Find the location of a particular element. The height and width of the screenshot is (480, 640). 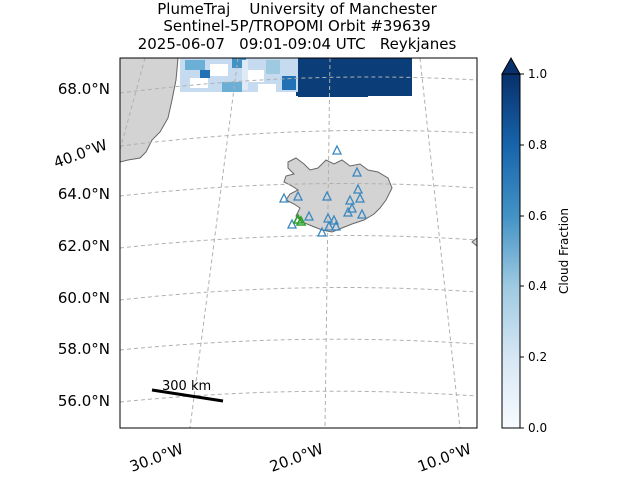

lat-label-58: 58.0°N is located at coordinates (84, 349).